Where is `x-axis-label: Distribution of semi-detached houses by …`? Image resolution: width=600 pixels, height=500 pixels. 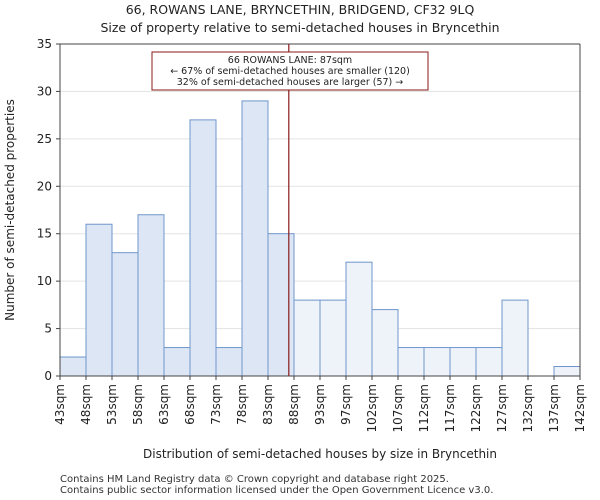
x-axis-label: Distribution of semi-detached houses by … is located at coordinates (320, 454).